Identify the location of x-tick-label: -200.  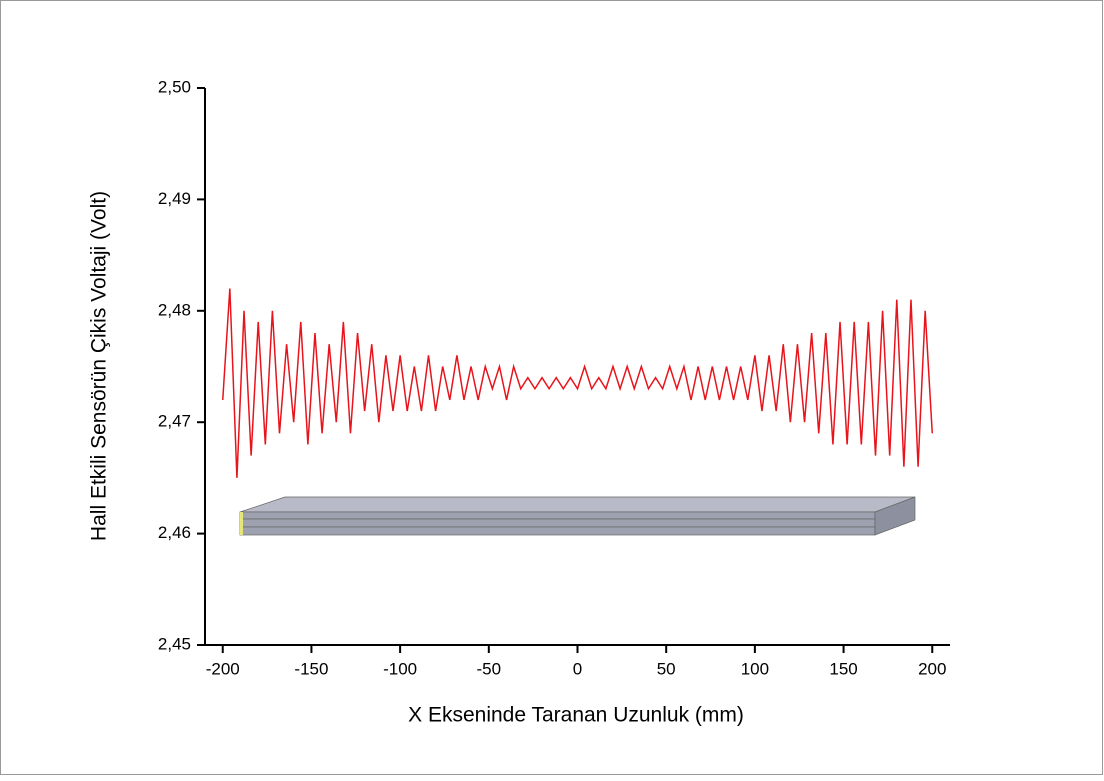
(223, 668).